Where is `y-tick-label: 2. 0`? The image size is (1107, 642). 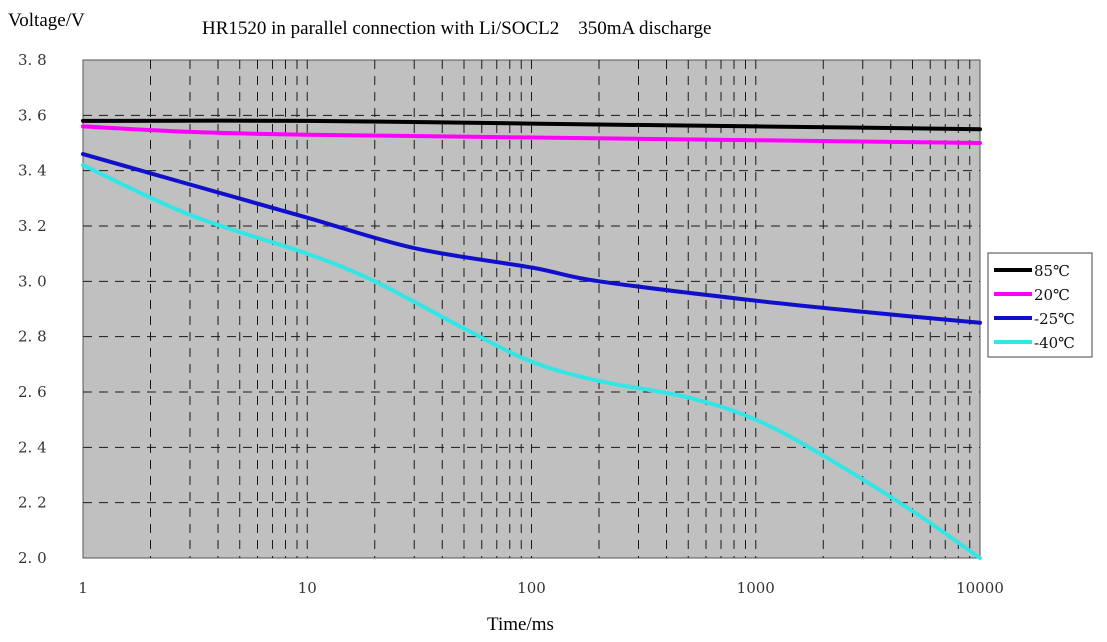 y-tick-label: 2. 0 is located at coordinates (32, 558).